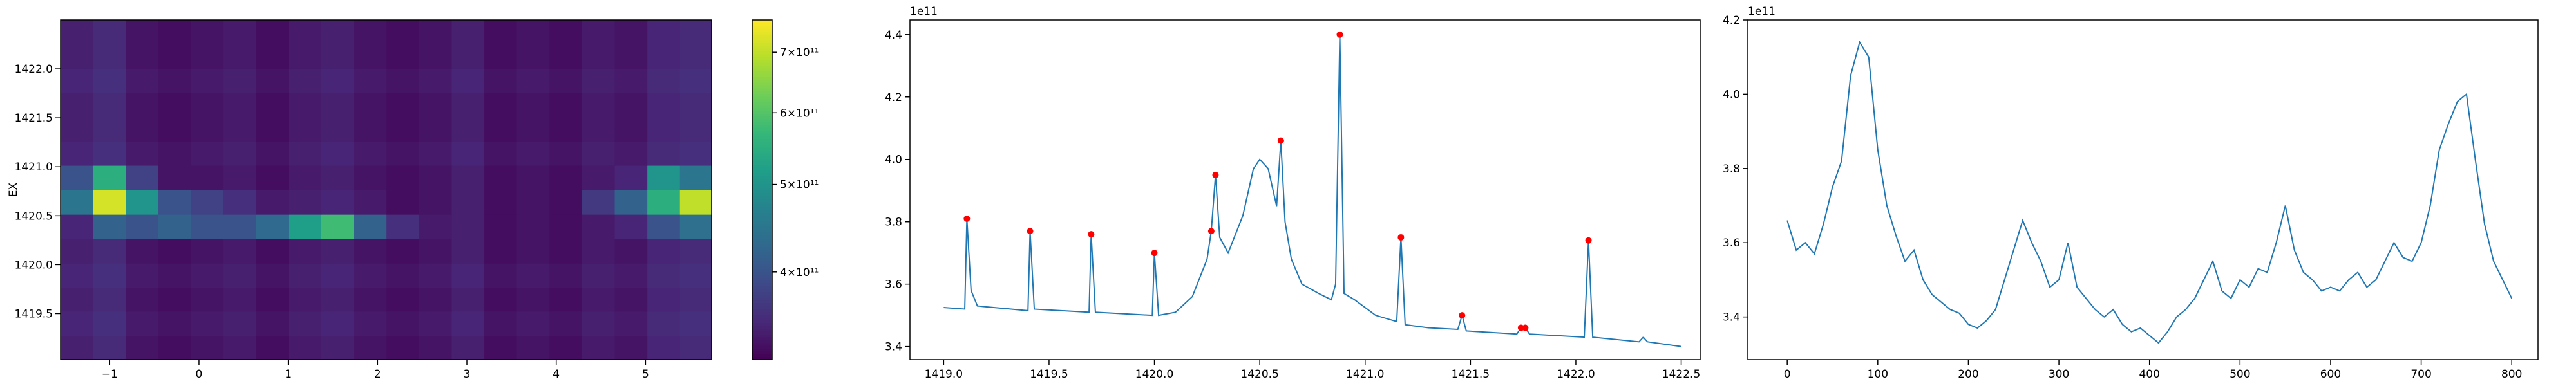  I want to click on x-tick-label: 1, so click(288, 374).